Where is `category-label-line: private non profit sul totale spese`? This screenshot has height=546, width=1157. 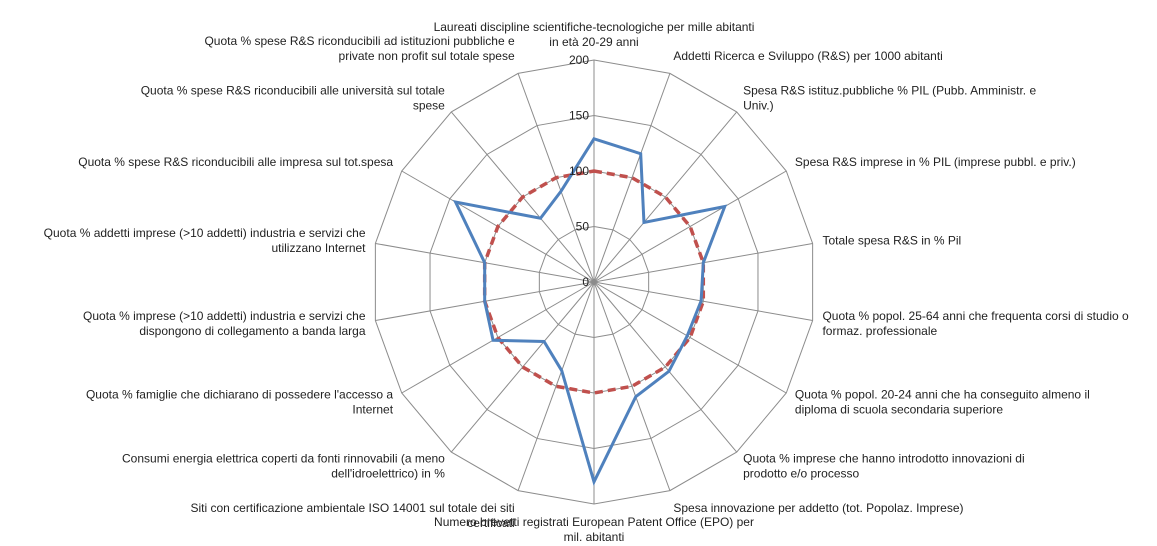 category-label-line: private non profit sul totale spese is located at coordinates (427, 56).